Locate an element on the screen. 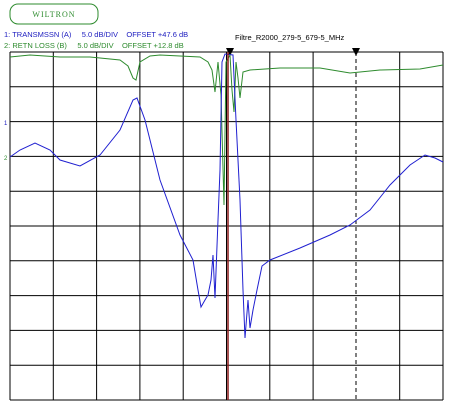 This screenshot has width=449, height=407. logo-box is located at coordinates (54, 14).